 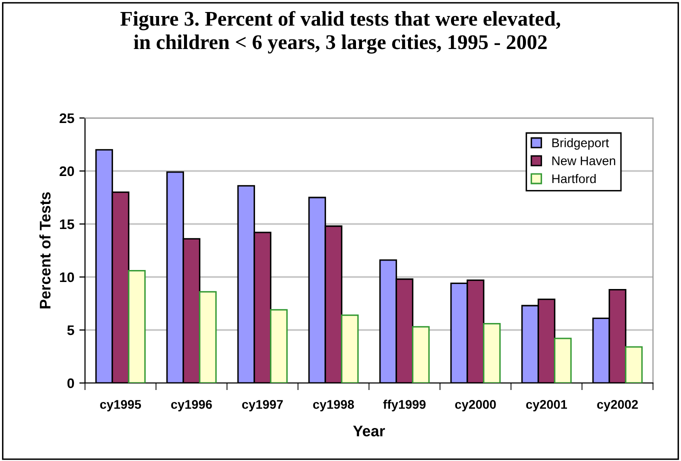 I want to click on x-tick-label: cy2001, so click(x=547, y=406).